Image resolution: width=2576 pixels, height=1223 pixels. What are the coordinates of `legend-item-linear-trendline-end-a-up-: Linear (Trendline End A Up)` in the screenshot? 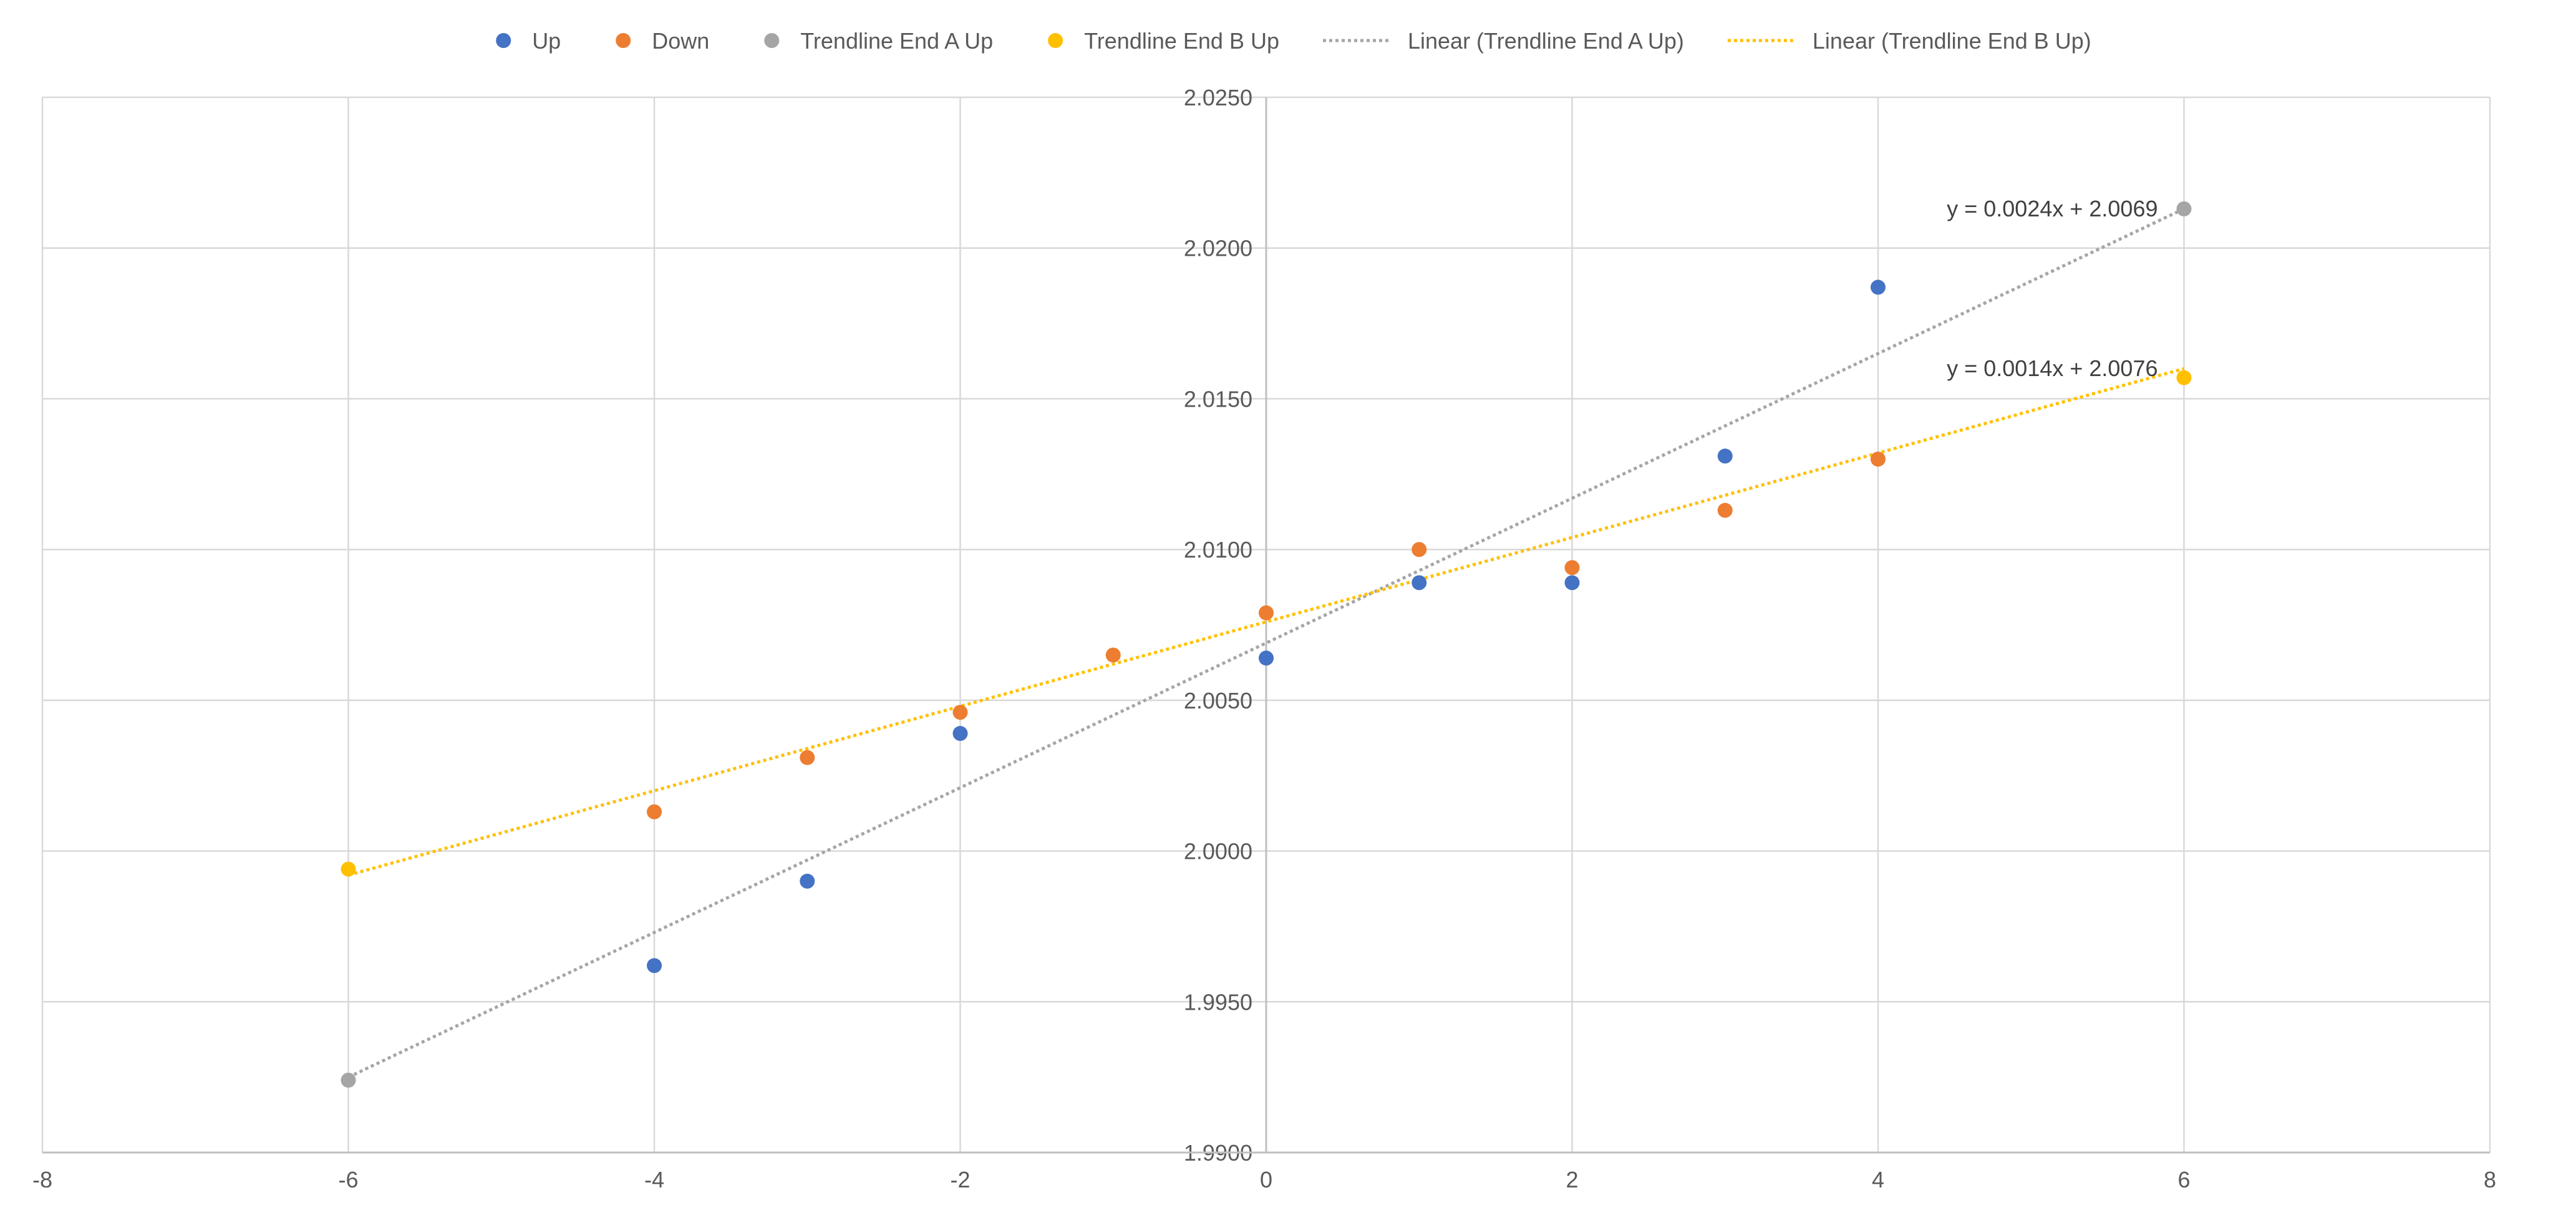 It's located at (1503, 41).